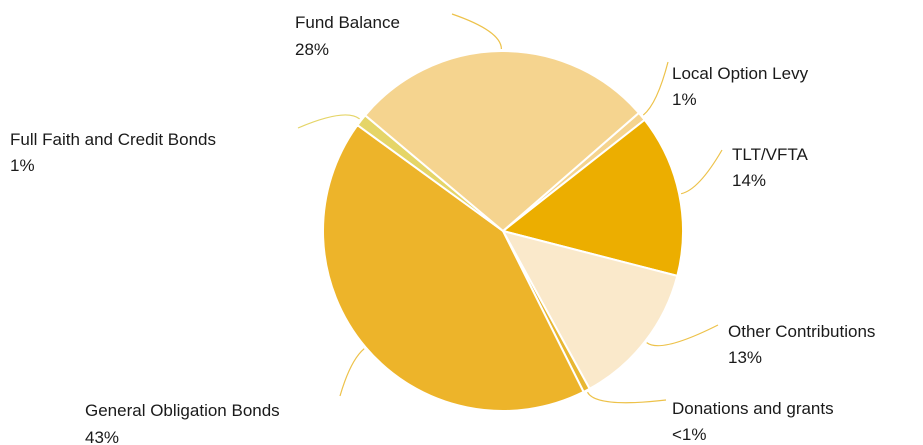 Image resolution: width=923 pixels, height=445 pixels. What do you see at coordinates (655, 88) in the screenshot?
I see `leader-line-local-option-levy` at bounding box center [655, 88].